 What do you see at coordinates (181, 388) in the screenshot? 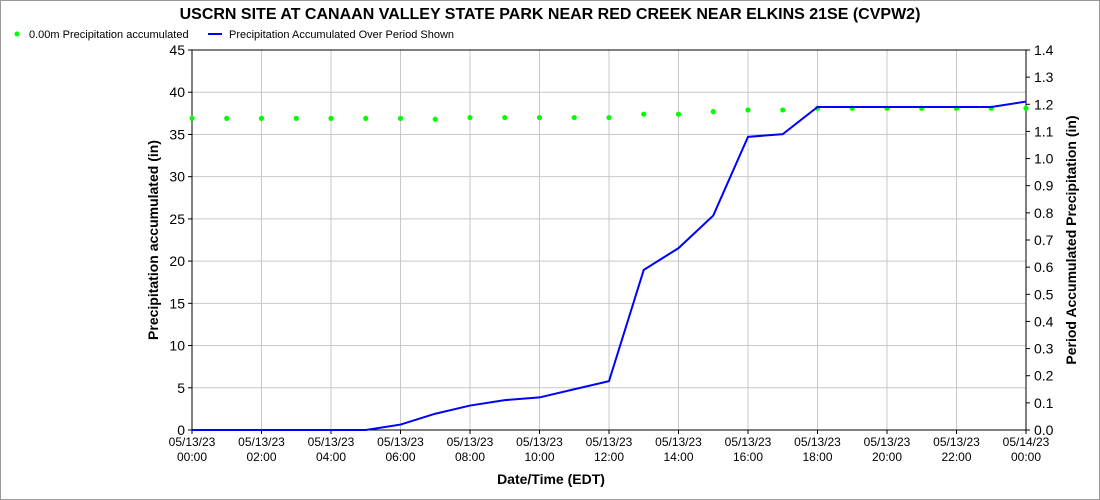
I see `left-y-tick-label: 5` at bounding box center [181, 388].